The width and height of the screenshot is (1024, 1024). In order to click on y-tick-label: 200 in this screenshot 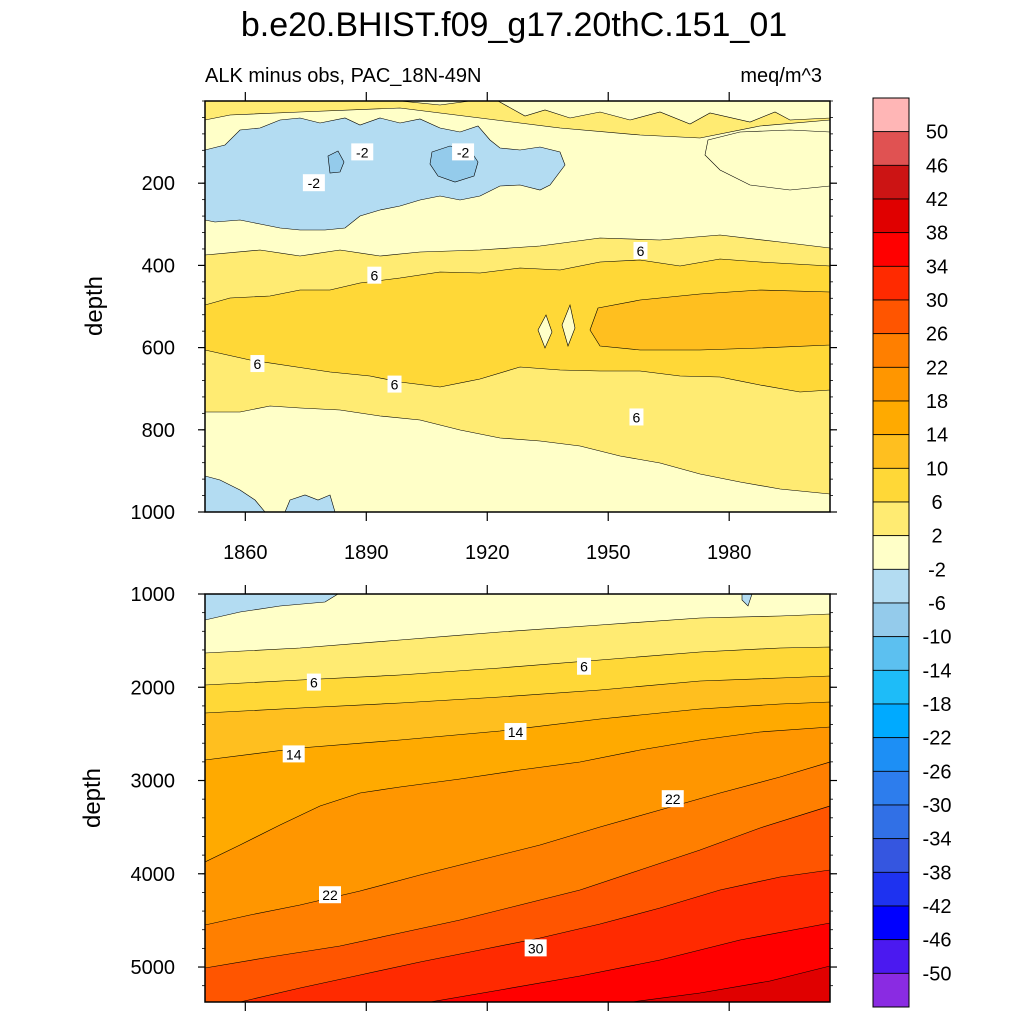, I will do `click(158, 184)`.